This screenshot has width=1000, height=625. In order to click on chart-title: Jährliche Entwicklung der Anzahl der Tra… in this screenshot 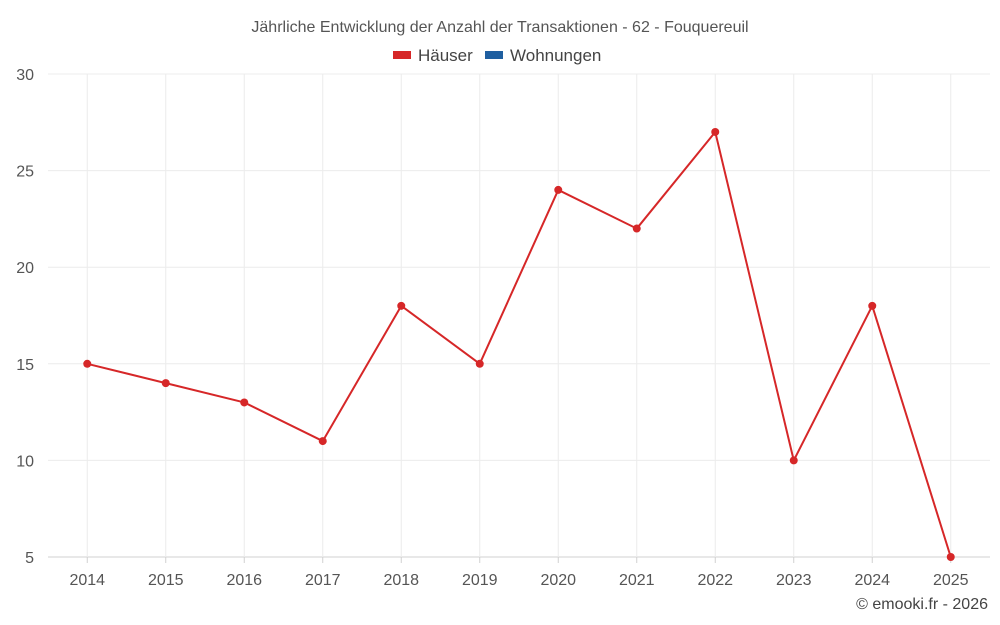, I will do `click(499, 27)`.